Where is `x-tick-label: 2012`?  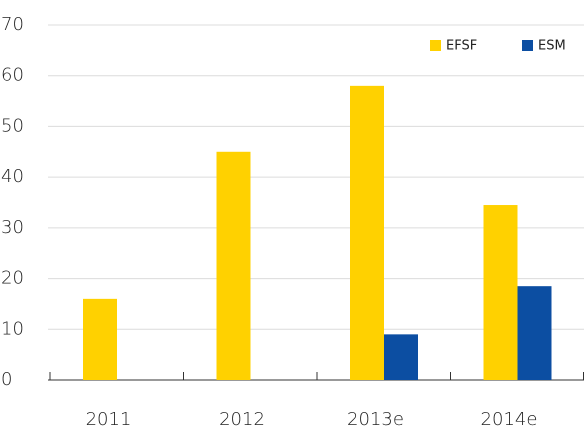 x-tick-label: 2012 is located at coordinates (242, 418).